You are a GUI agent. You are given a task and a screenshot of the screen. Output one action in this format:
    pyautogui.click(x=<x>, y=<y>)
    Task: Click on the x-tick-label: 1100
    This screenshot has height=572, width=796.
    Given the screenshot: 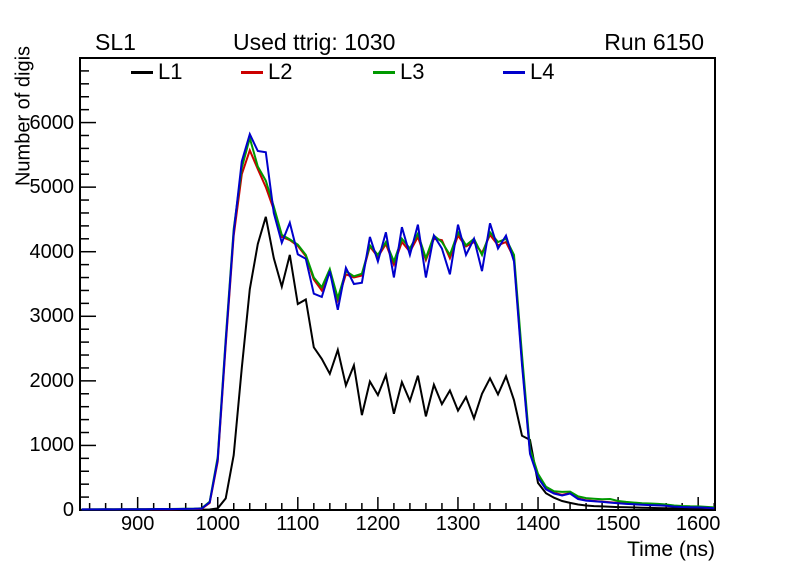 What is the action you would take?
    pyautogui.click(x=298, y=524)
    